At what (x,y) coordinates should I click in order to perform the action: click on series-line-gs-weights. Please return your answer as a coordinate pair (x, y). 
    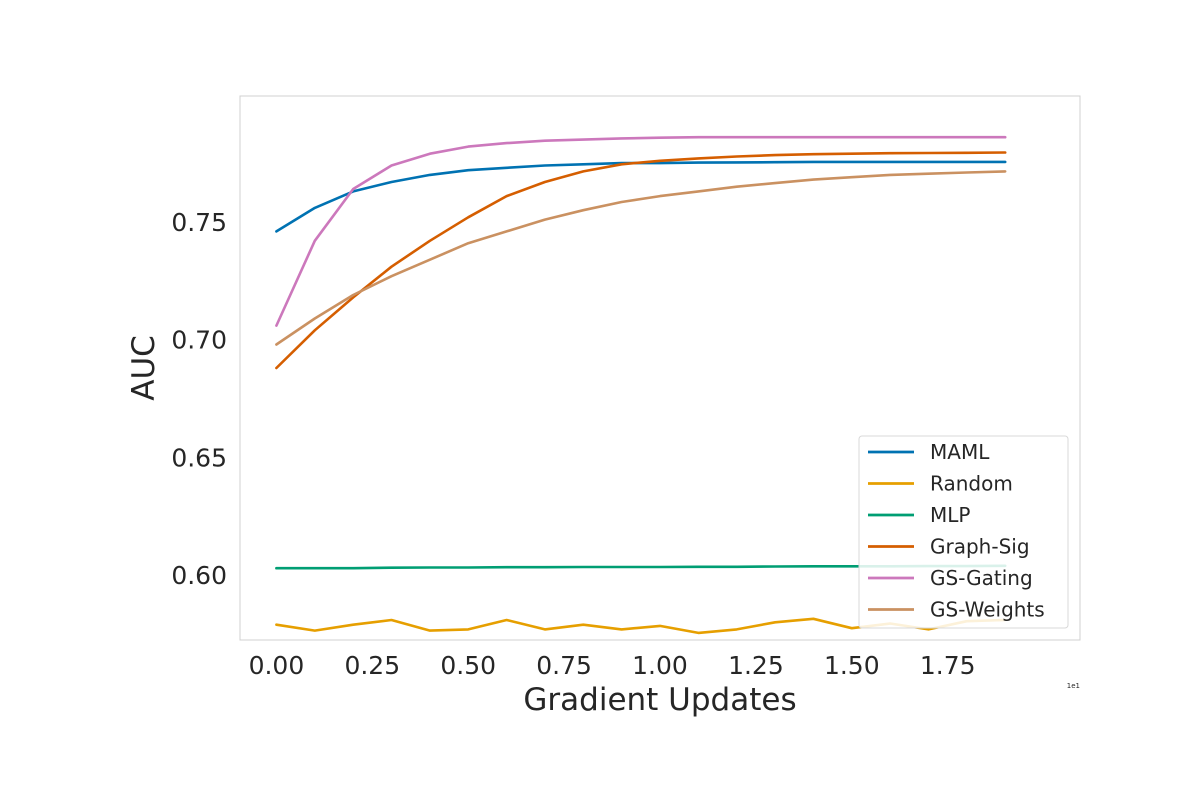
    Looking at the image, I should click on (641, 258).